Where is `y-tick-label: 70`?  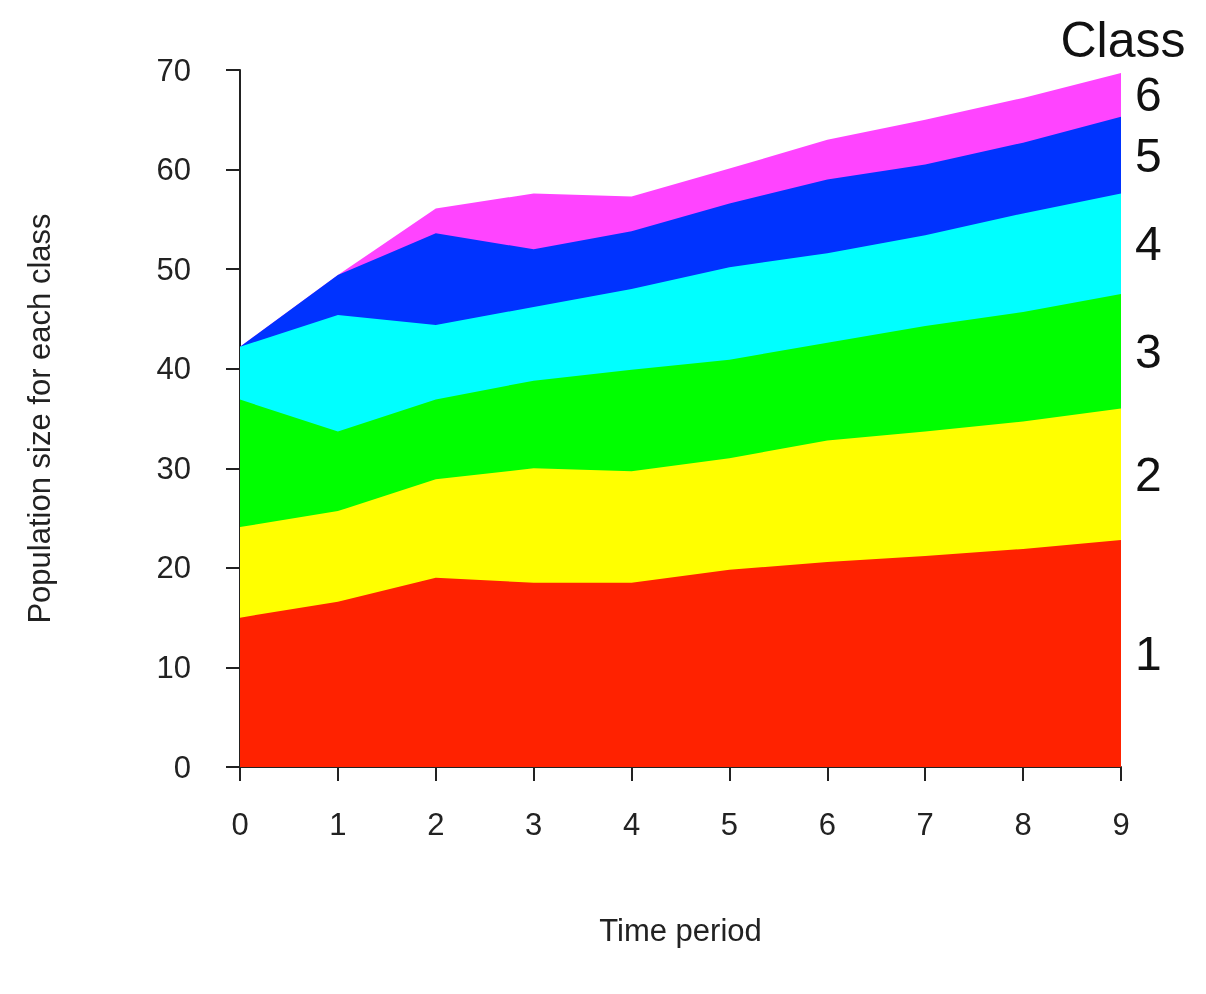 y-tick-label: 70 is located at coordinates (173, 70).